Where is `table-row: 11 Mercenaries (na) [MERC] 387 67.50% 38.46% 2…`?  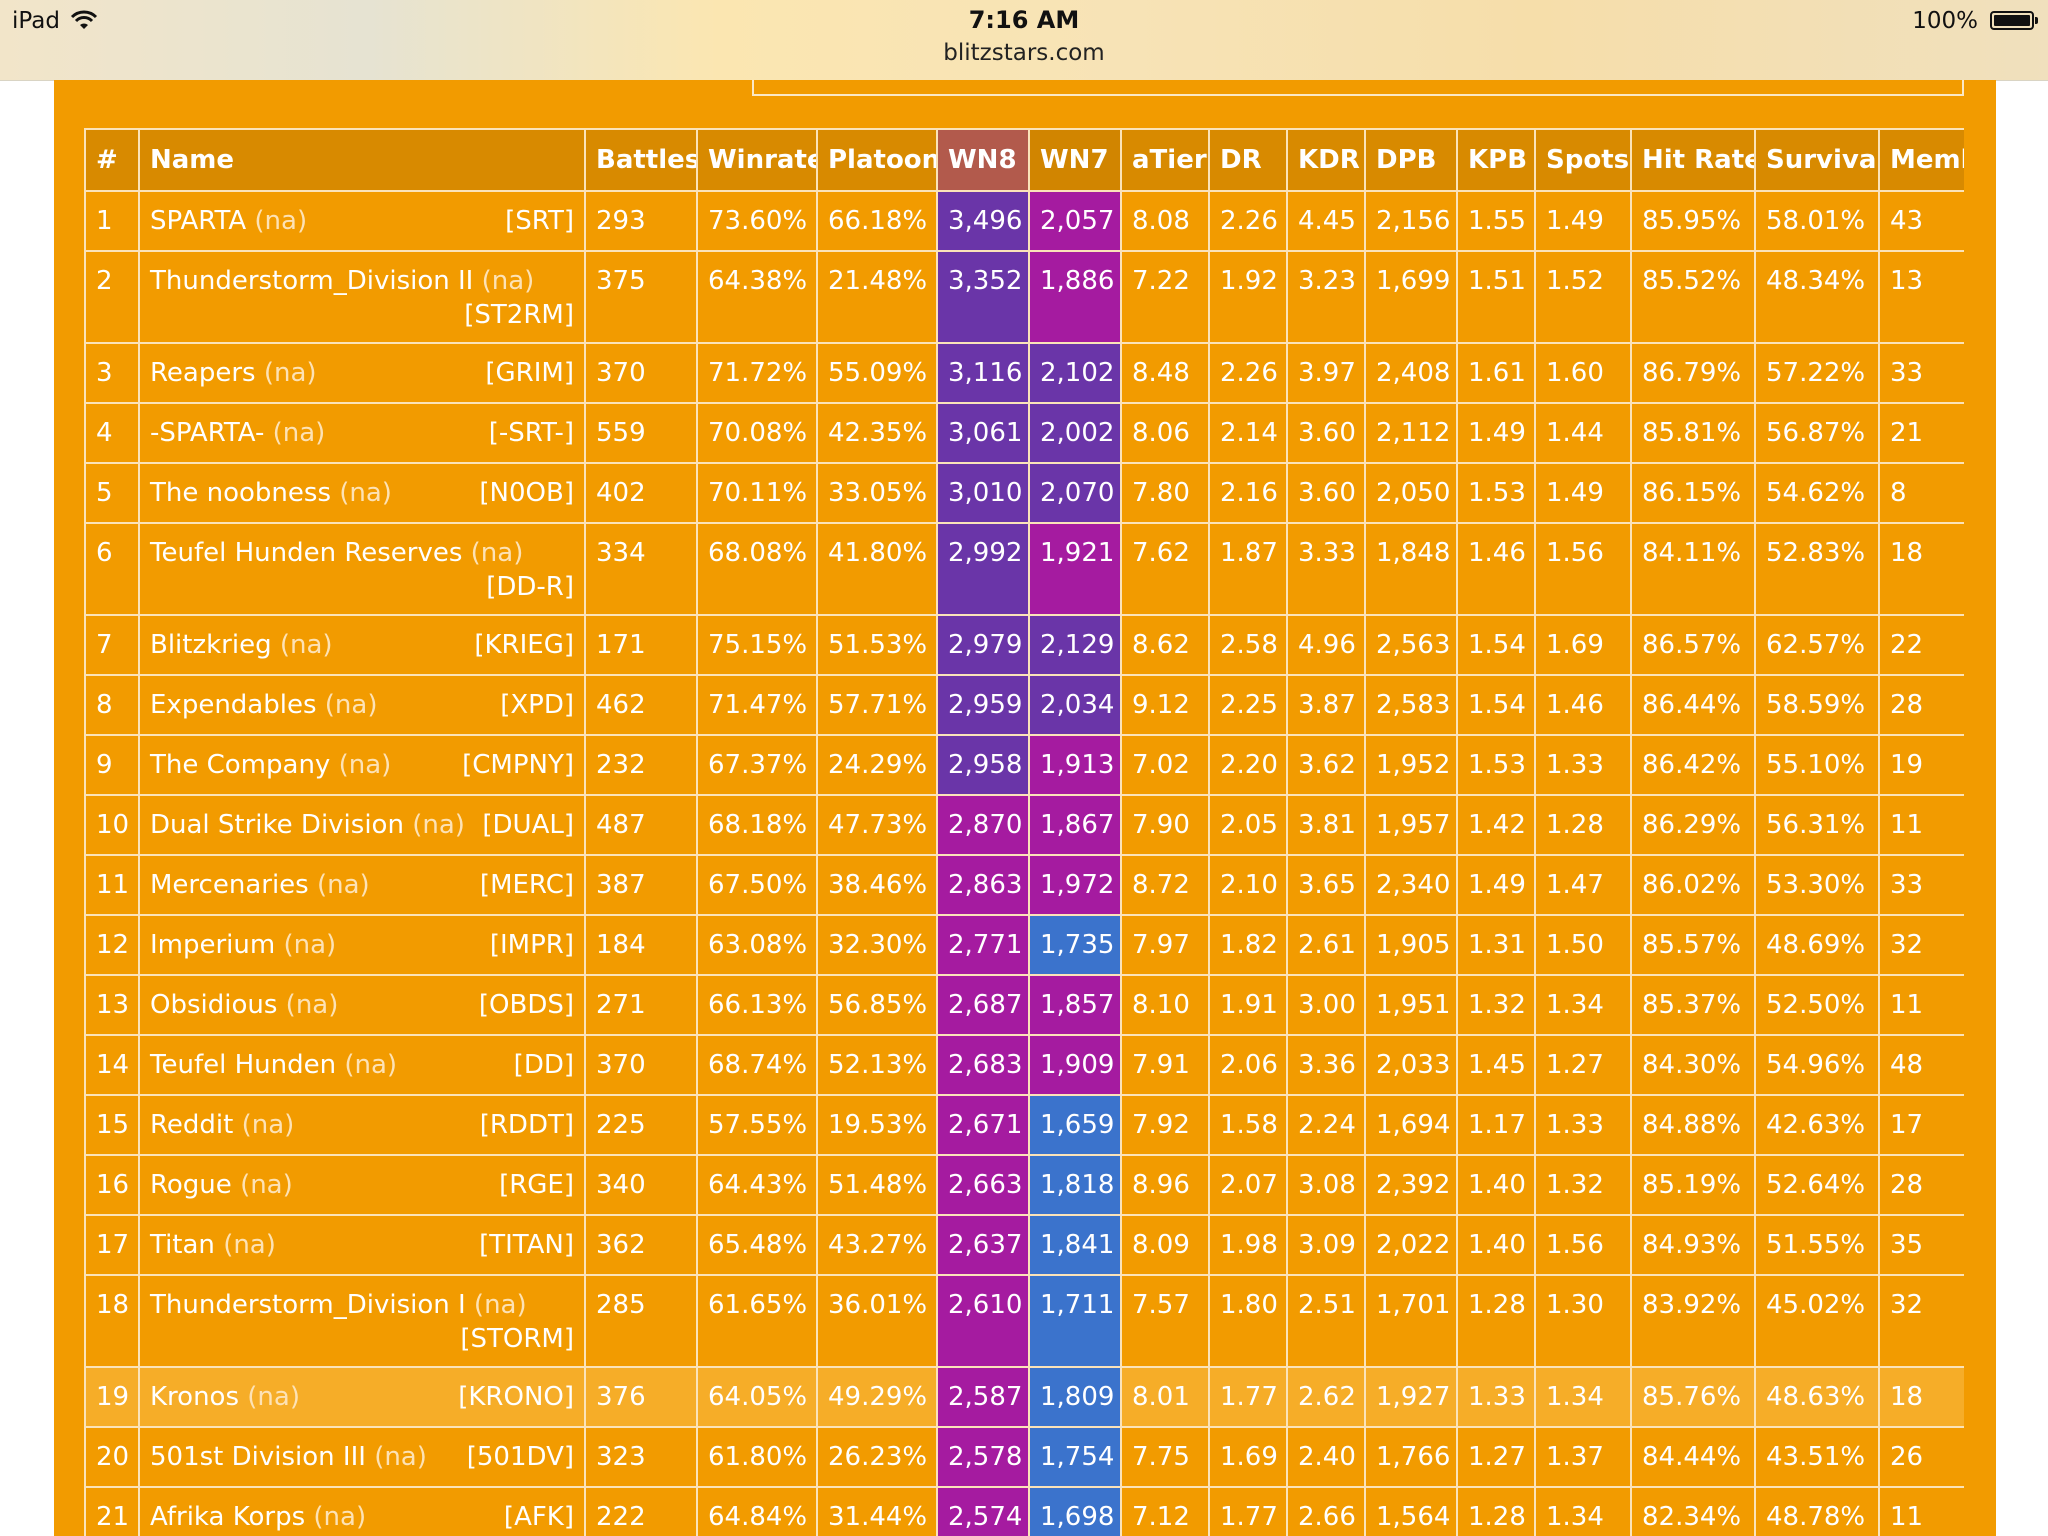 table-row: 11 Mercenaries (na) [MERC] 387 67.50% 38.46% 2… is located at coordinates (1024, 885).